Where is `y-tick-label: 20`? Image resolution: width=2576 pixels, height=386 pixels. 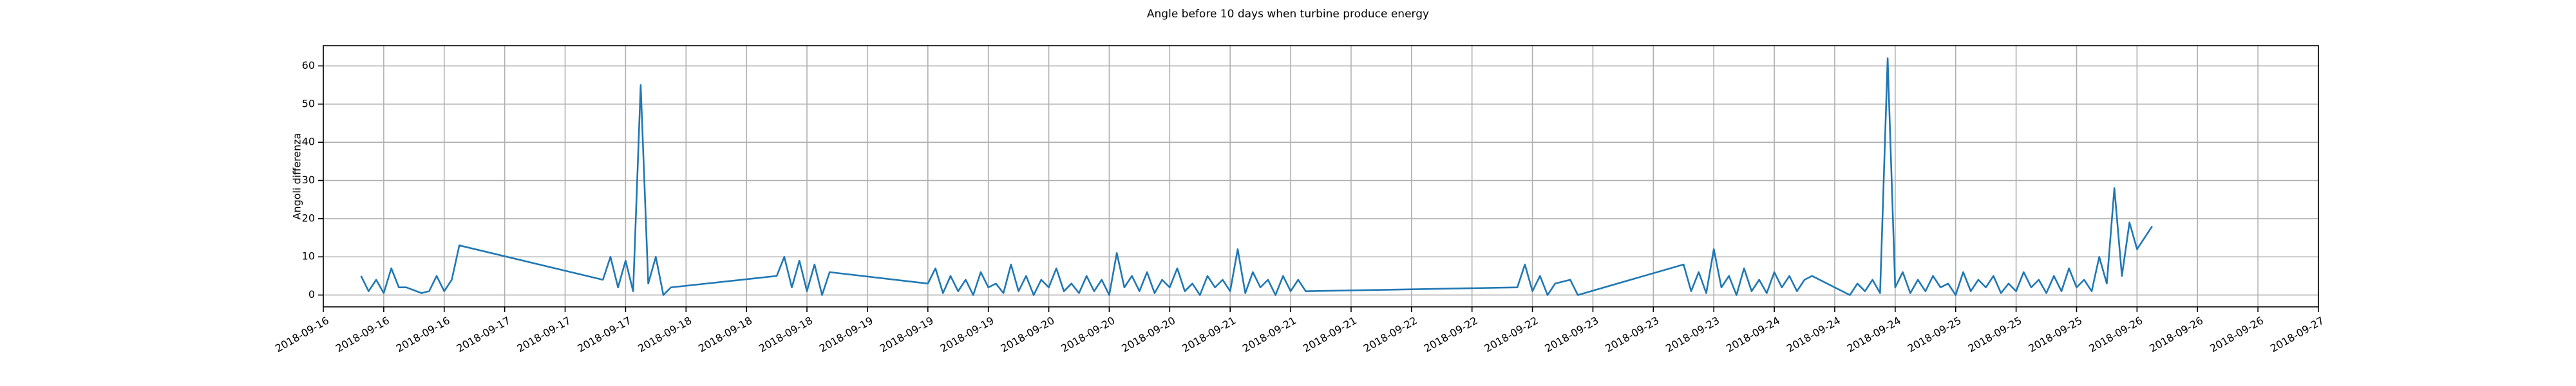 y-tick-label: 20 is located at coordinates (309, 218).